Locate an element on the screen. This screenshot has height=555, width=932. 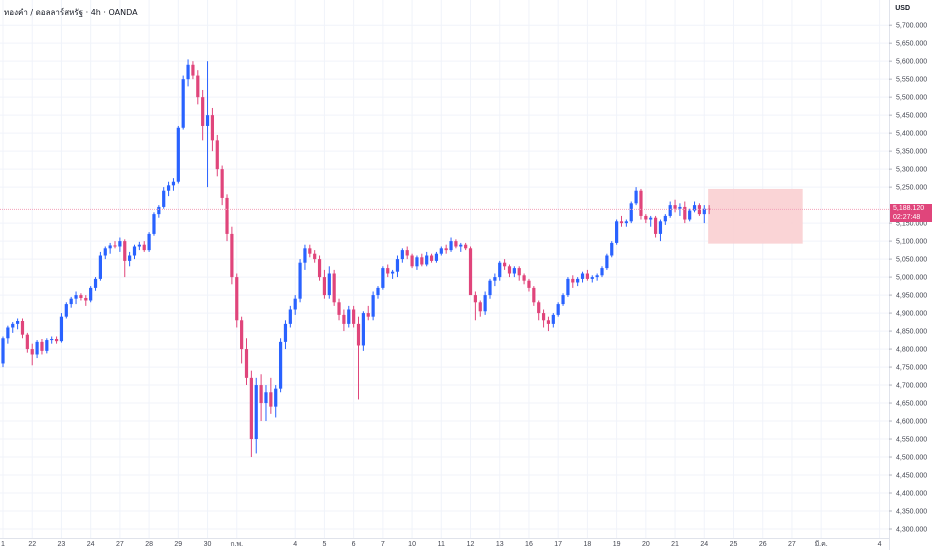
price-tick-label: 4,400.000 is located at coordinates (911, 494).